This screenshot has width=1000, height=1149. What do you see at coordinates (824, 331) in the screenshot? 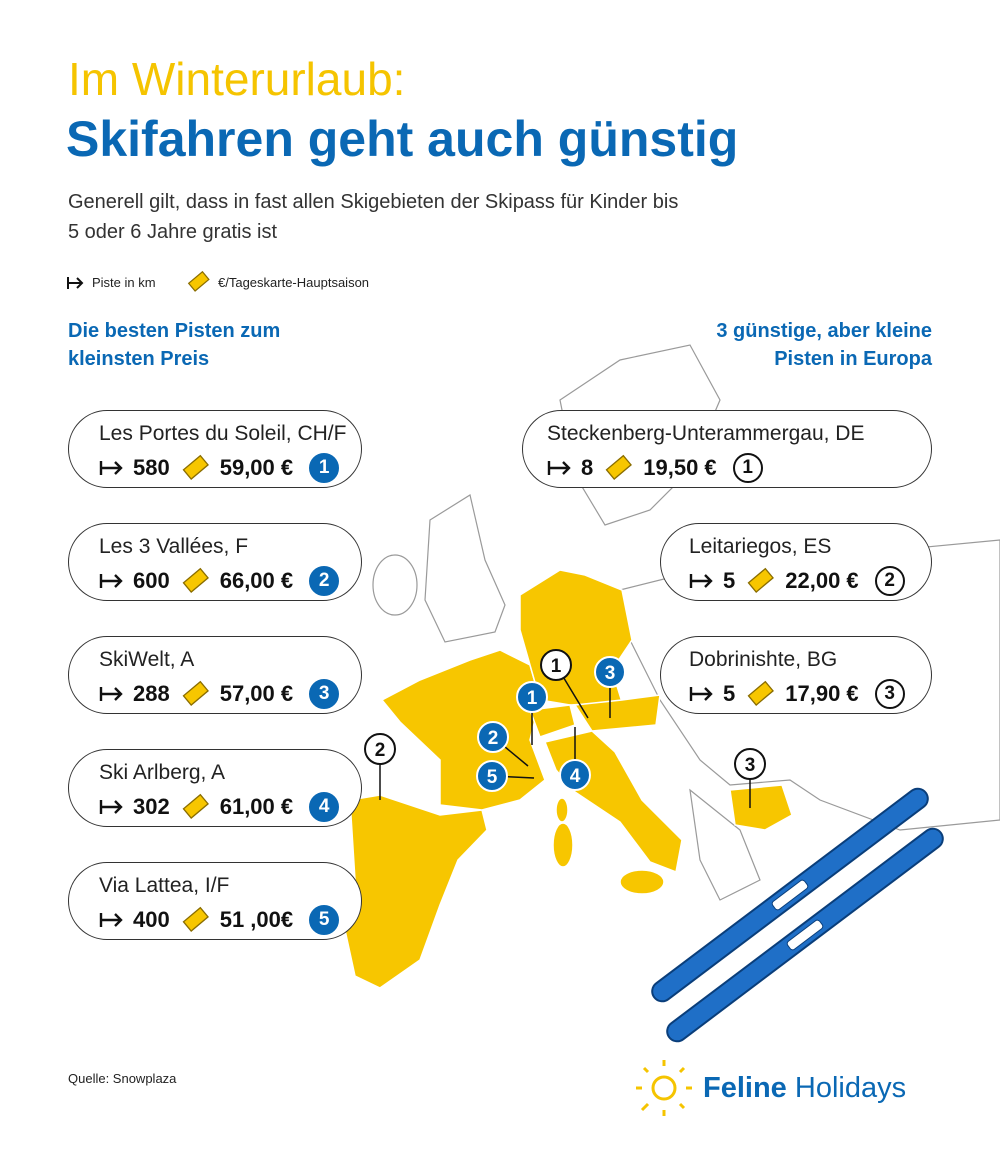
I see `right-heading: 3 günstige, aber kleine` at bounding box center [824, 331].